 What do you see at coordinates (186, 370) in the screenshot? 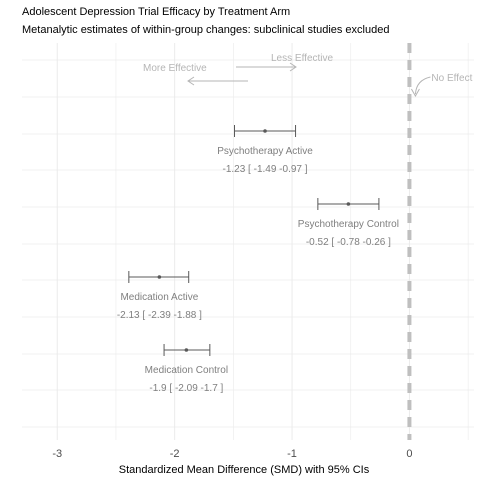
I see `arm-label: Medication Control` at bounding box center [186, 370].